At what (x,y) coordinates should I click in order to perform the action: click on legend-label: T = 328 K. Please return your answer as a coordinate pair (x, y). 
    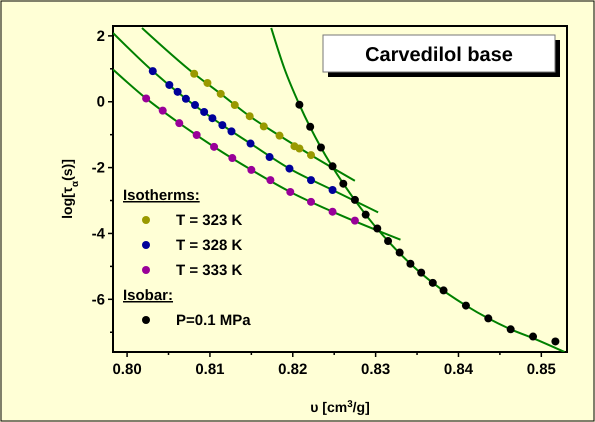
    Looking at the image, I should click on (209, 245).